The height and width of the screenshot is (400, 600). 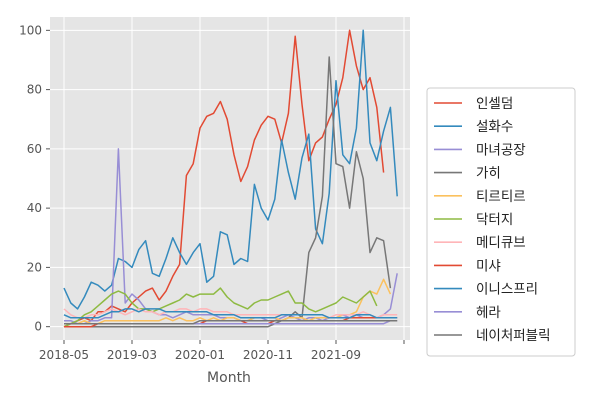 I want to click on legend-label: 설화수, so click(x=494, y=127).